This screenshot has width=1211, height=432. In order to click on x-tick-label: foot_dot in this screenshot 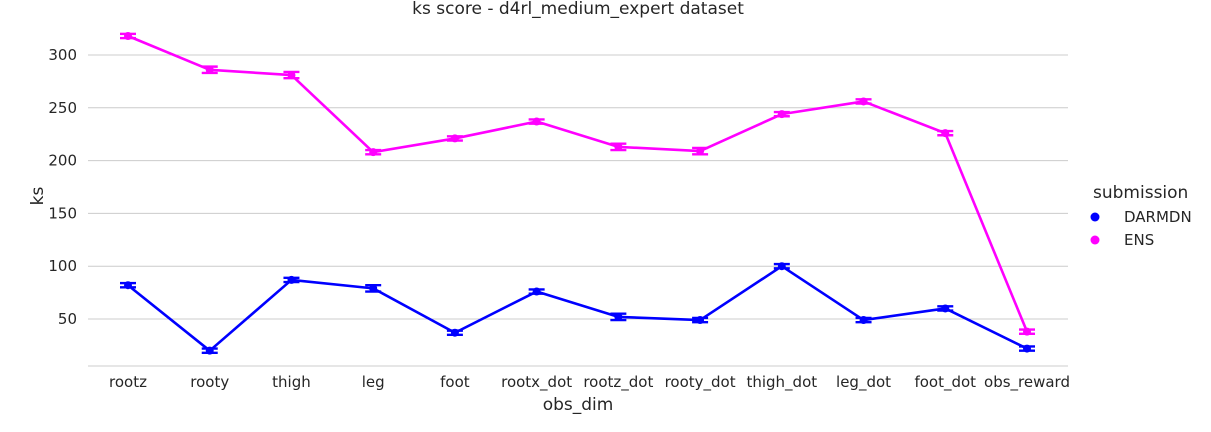, I will do `click(945, 382)`.